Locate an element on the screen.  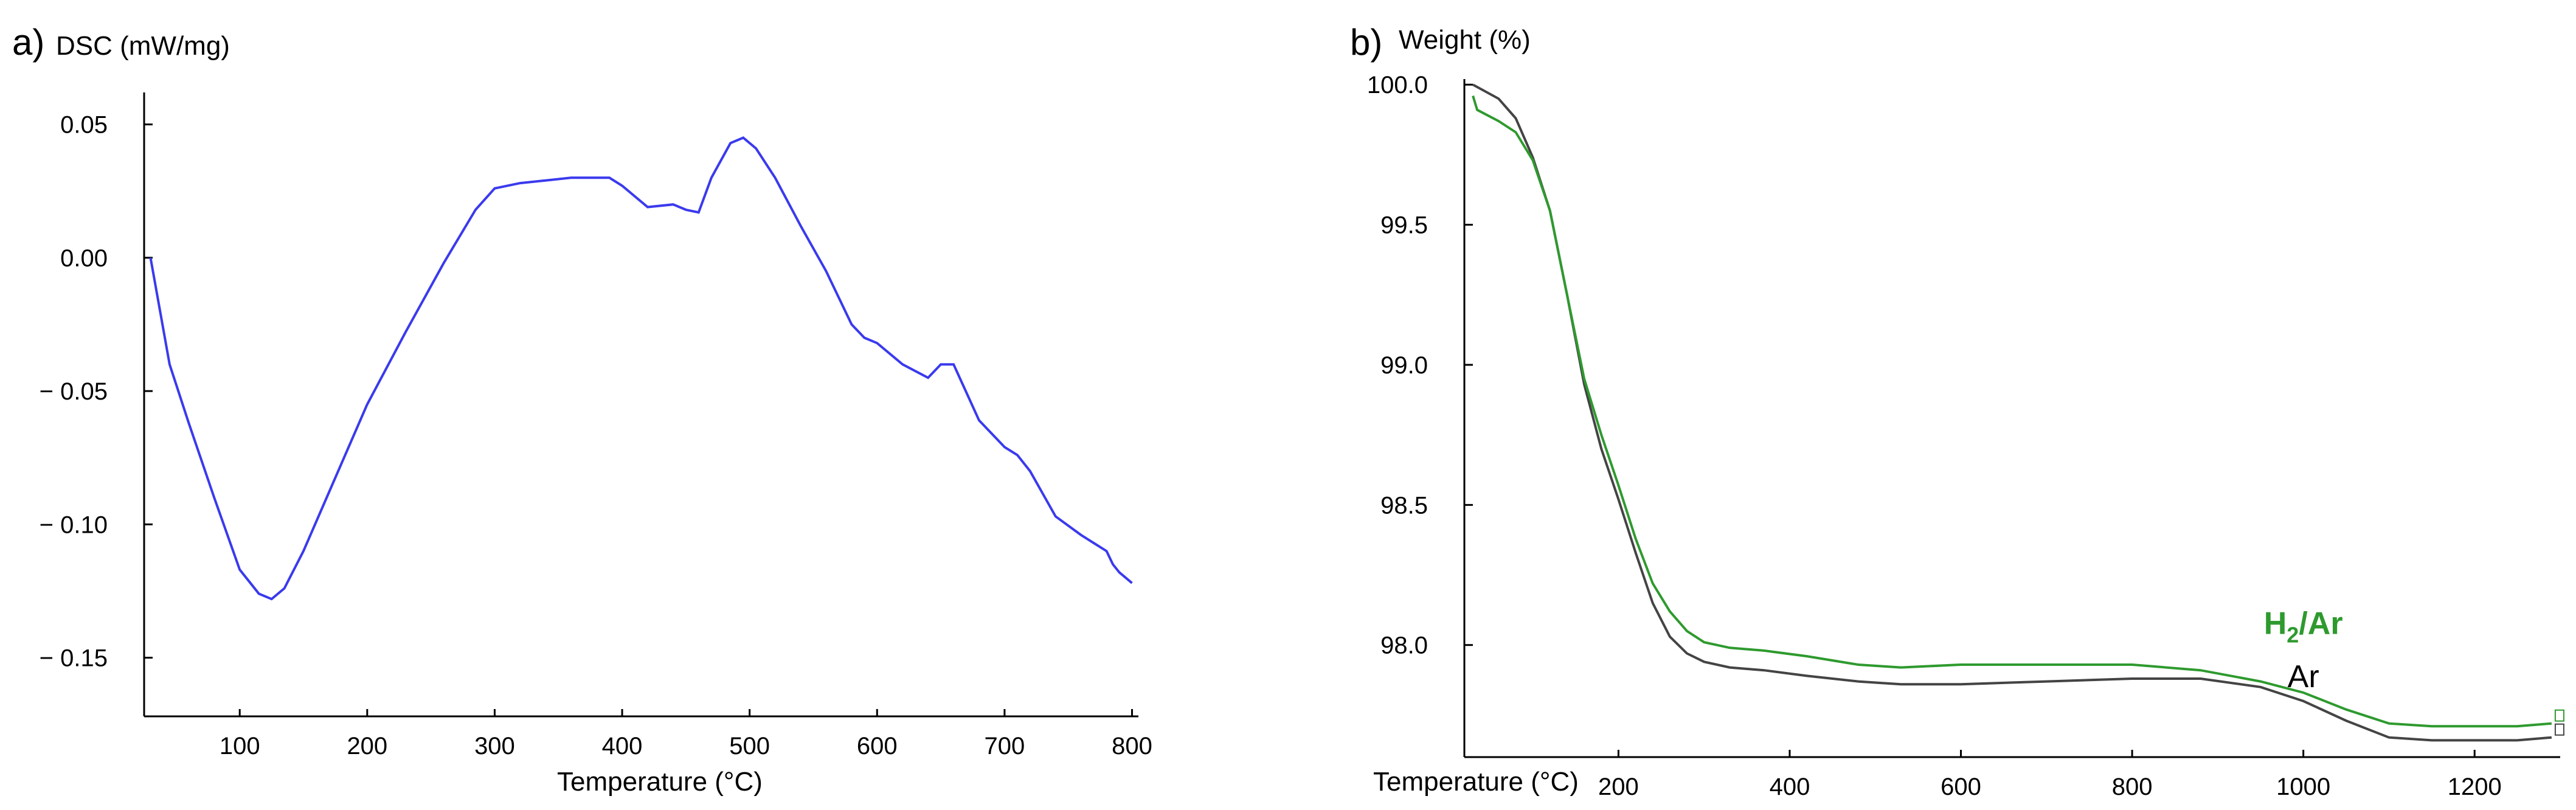
panel-a-x-tick-label: 800 is located at coordinates (1132, 746).